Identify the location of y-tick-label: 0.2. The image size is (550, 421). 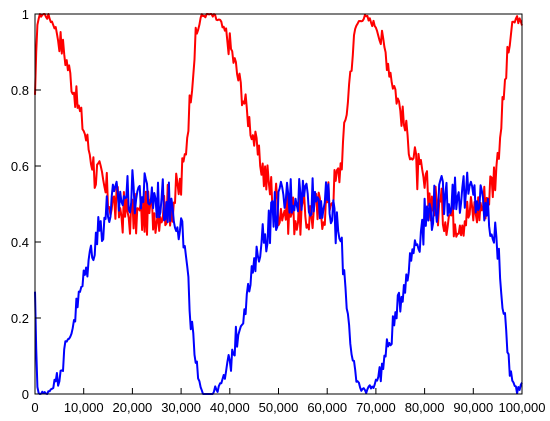
(20, 318).